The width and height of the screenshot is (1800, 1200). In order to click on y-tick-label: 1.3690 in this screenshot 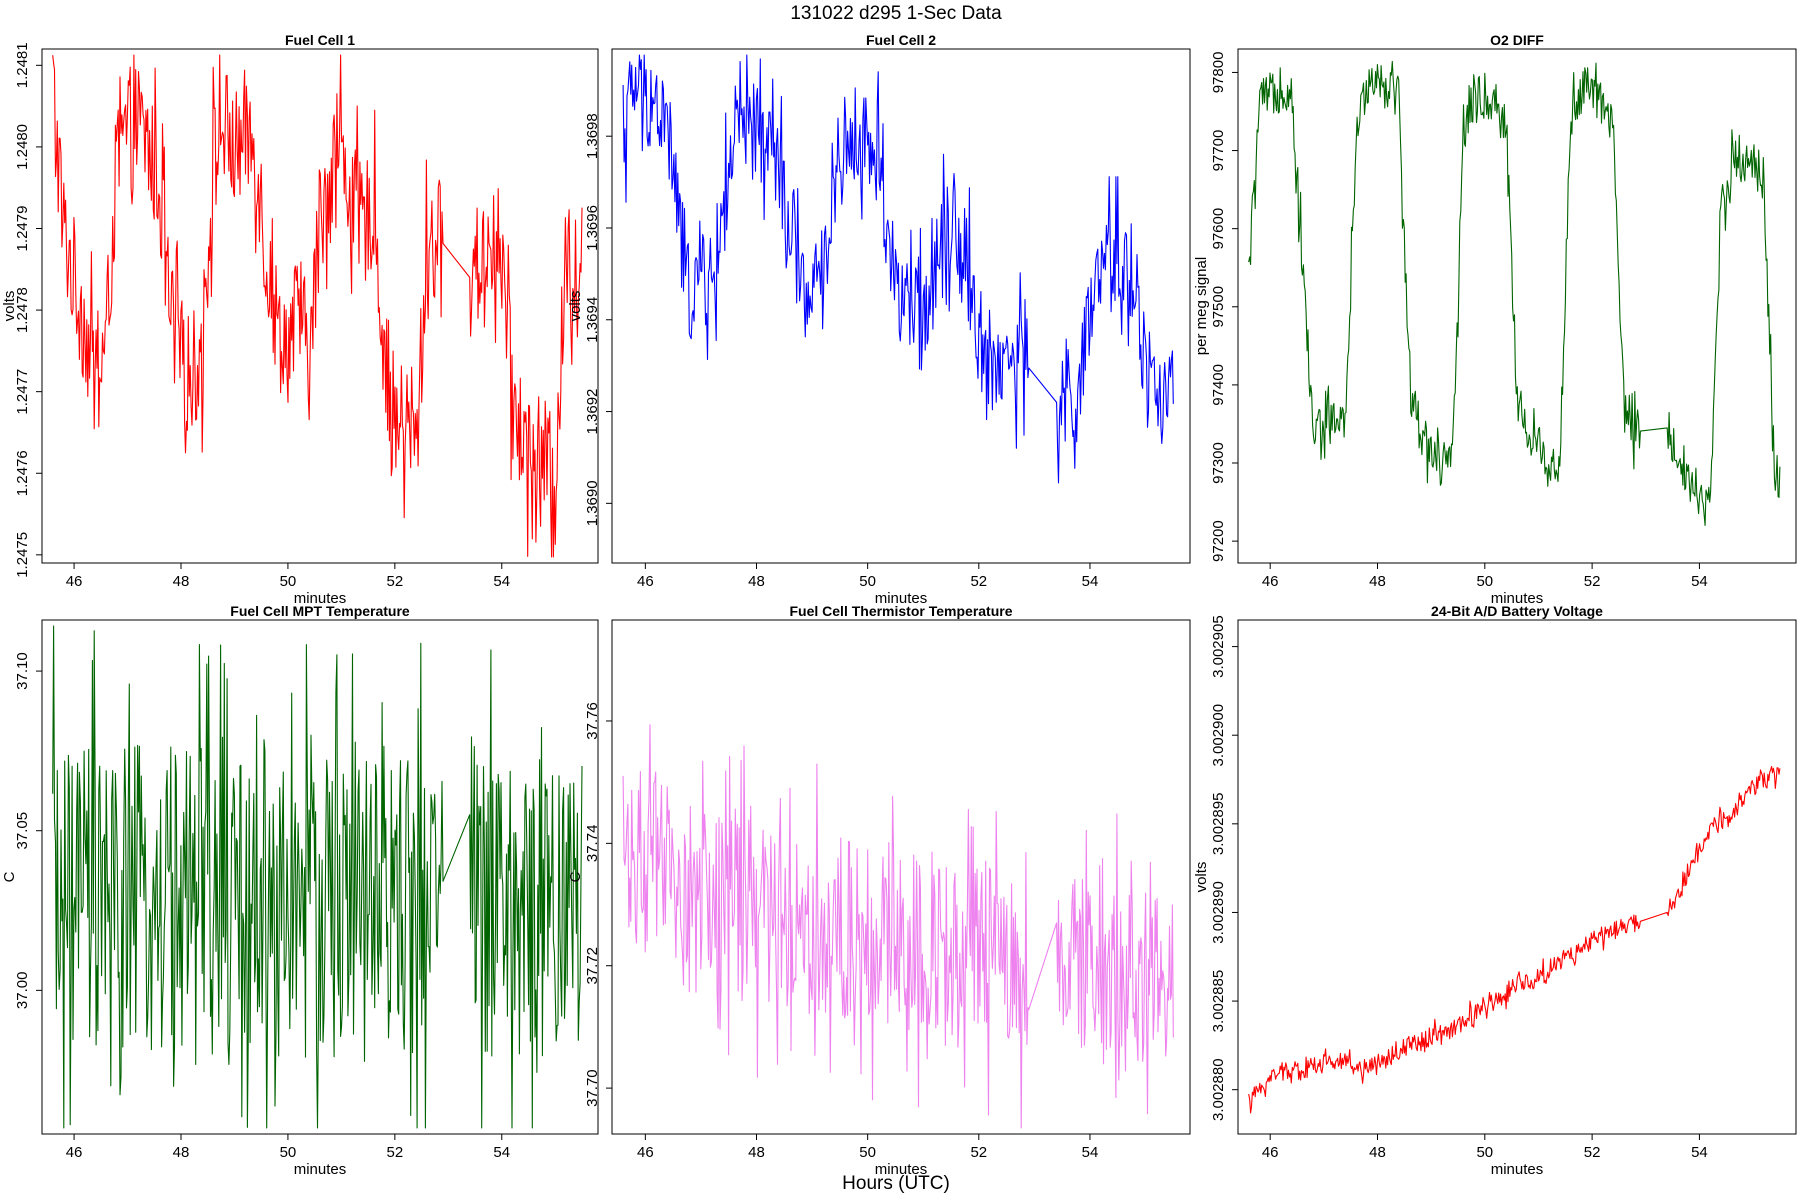, I will do `click(592, 503)`.